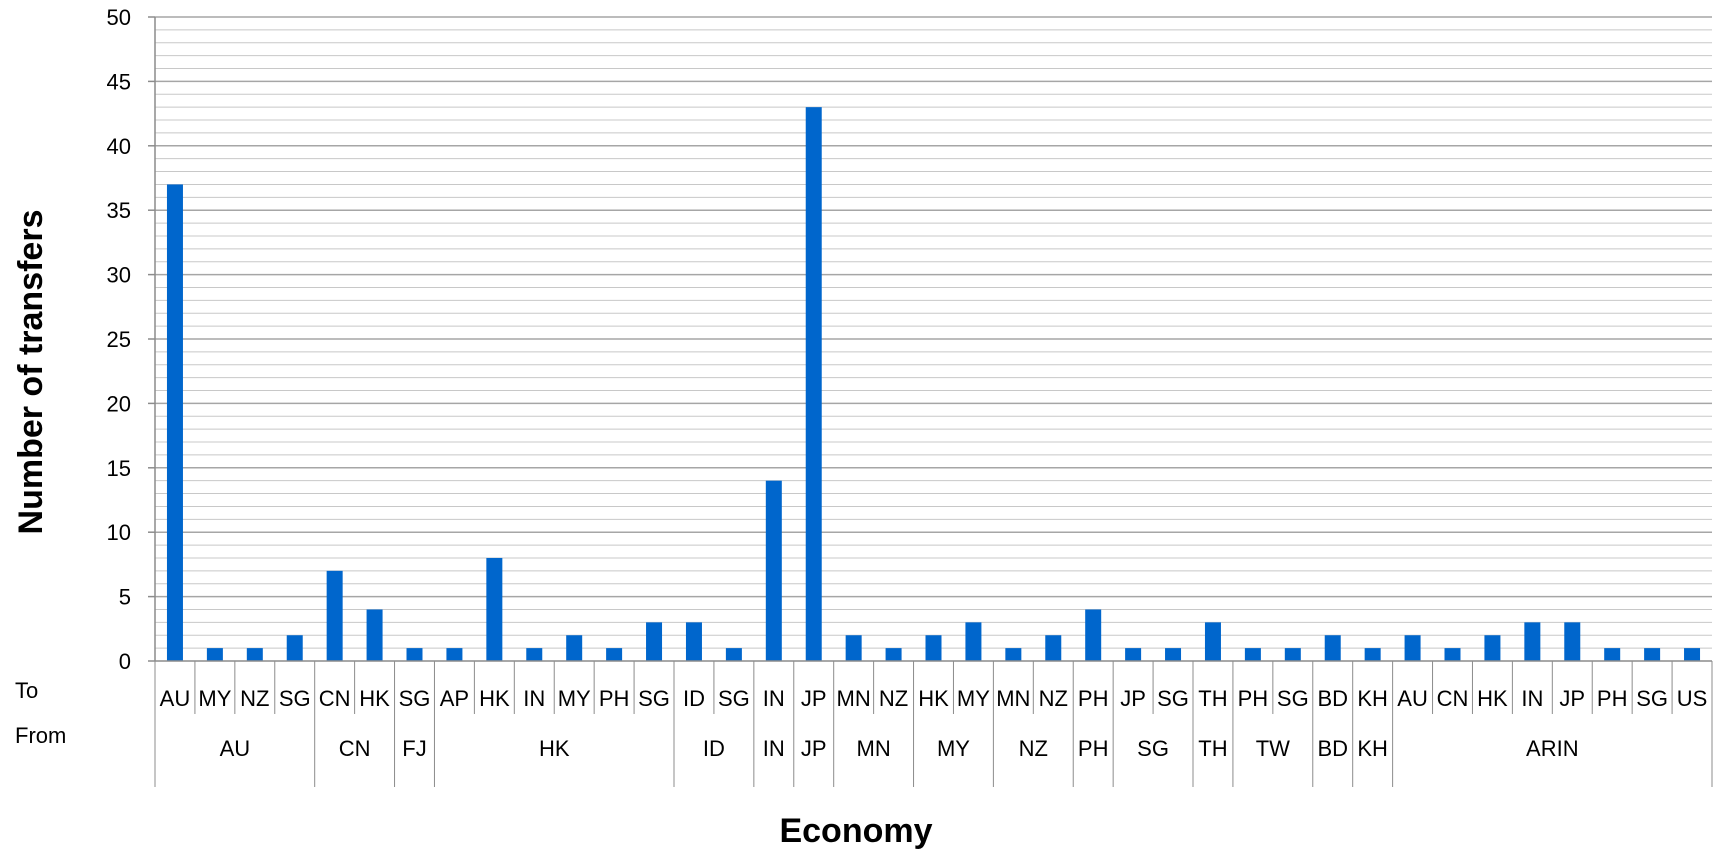  I want to click on from-row-label: From, so click(40, 735).